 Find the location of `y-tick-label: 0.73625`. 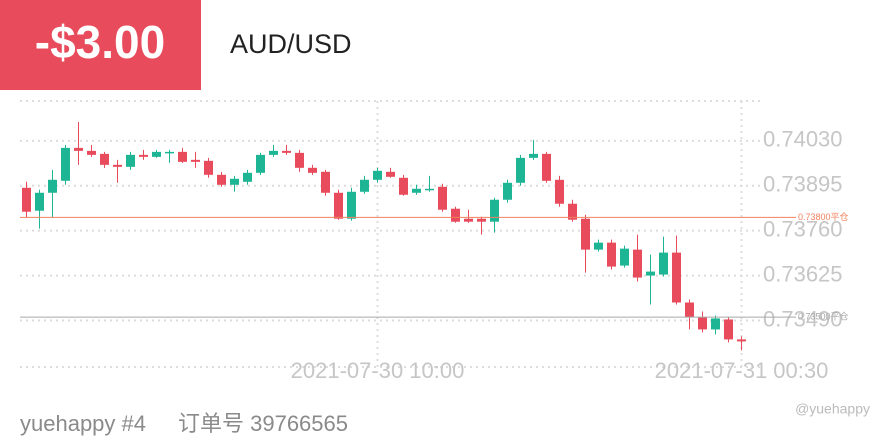

y-tick-label: 0.73625 is located at coordinates (803, 273).